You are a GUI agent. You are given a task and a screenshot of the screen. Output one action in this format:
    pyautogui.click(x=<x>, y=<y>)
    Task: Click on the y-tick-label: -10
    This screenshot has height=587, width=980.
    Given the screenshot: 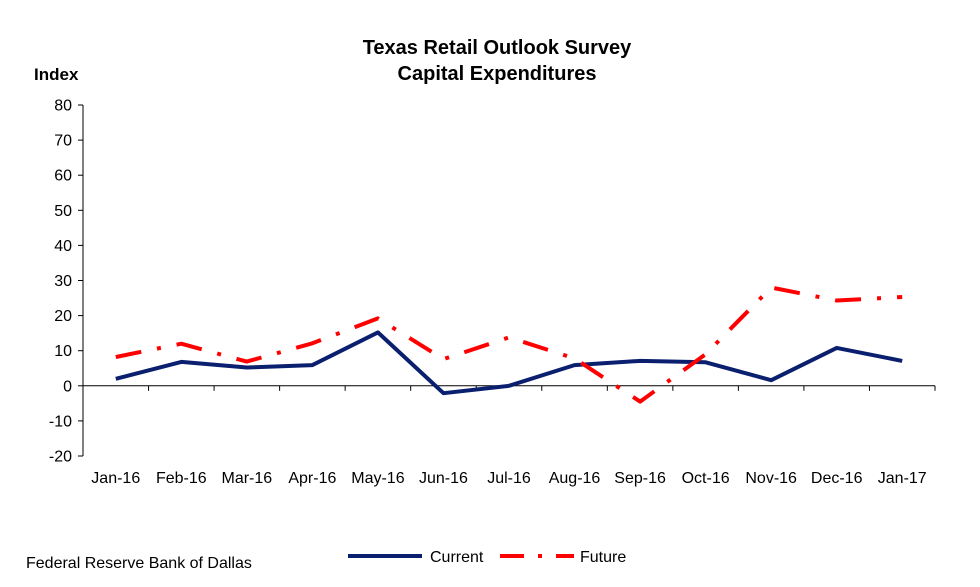 What is the action you would take?
    pyautogui.click(x=60, y=421)
    